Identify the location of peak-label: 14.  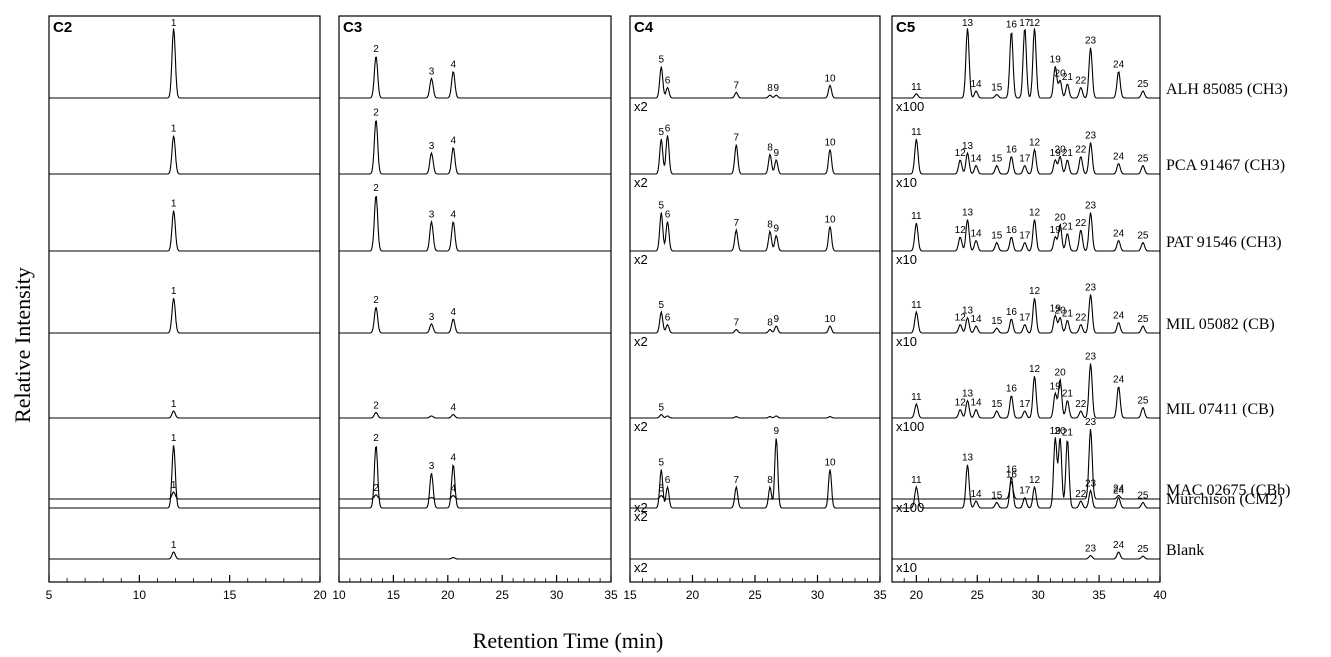
(976, 84).